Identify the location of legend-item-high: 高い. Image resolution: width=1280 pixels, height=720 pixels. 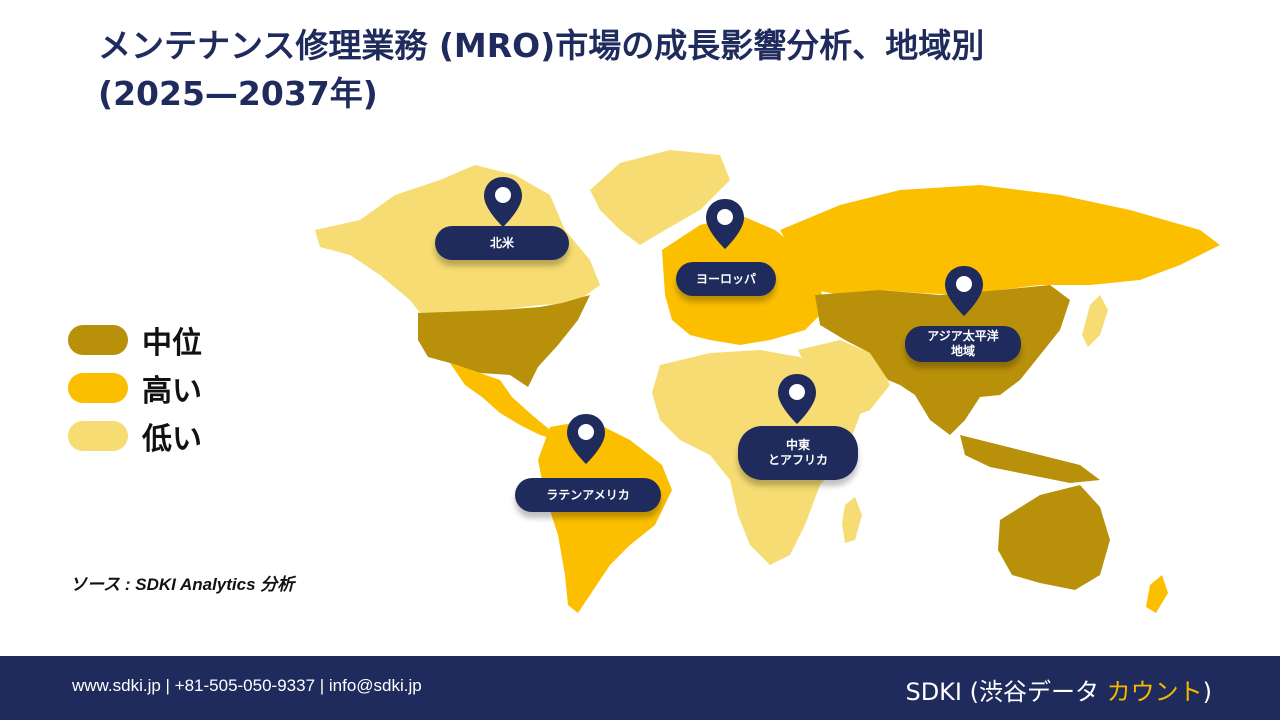
(135, 388).